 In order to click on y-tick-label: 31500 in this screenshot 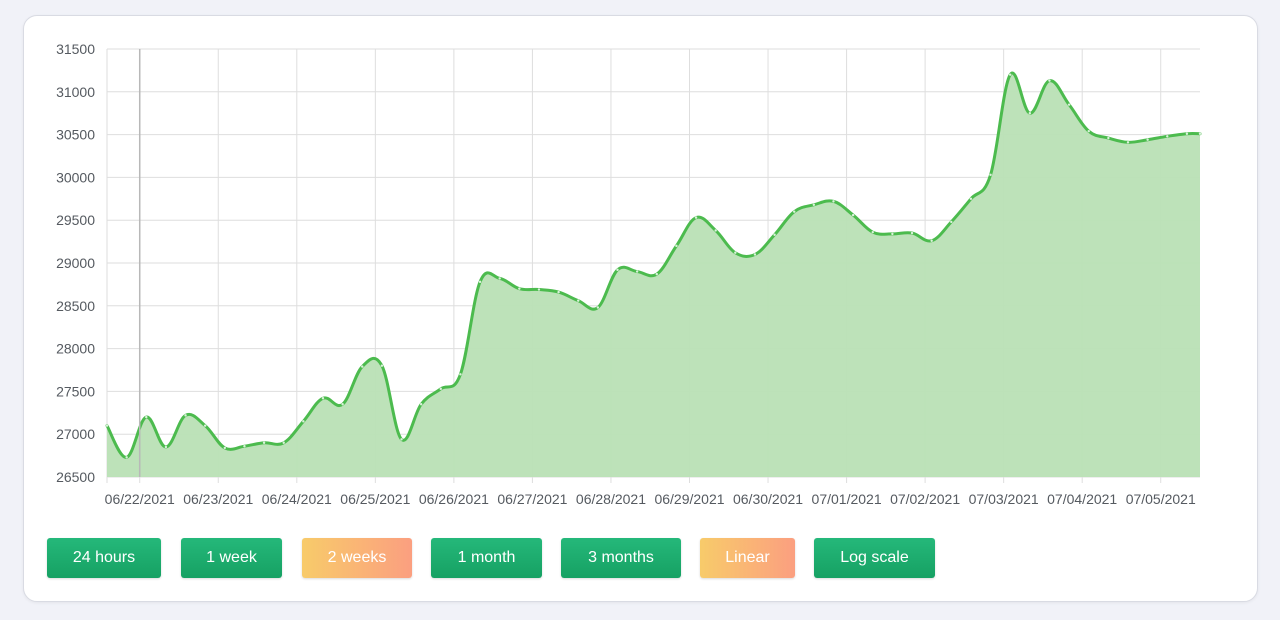, I will do `click(75, 49)`.